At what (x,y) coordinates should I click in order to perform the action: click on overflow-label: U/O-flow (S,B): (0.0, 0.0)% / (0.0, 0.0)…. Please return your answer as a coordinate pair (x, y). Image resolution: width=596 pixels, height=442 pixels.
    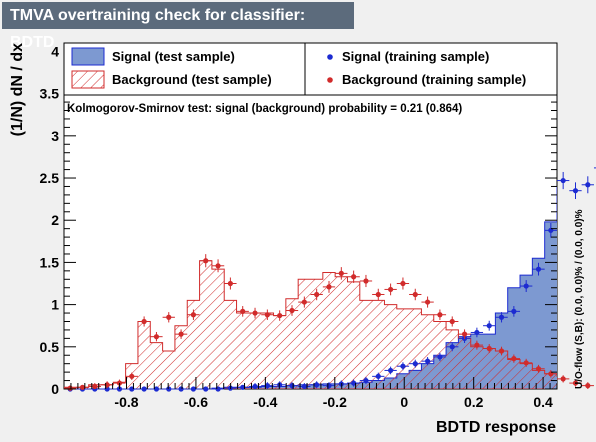
    Looking at the image, I should click on (579, 299).